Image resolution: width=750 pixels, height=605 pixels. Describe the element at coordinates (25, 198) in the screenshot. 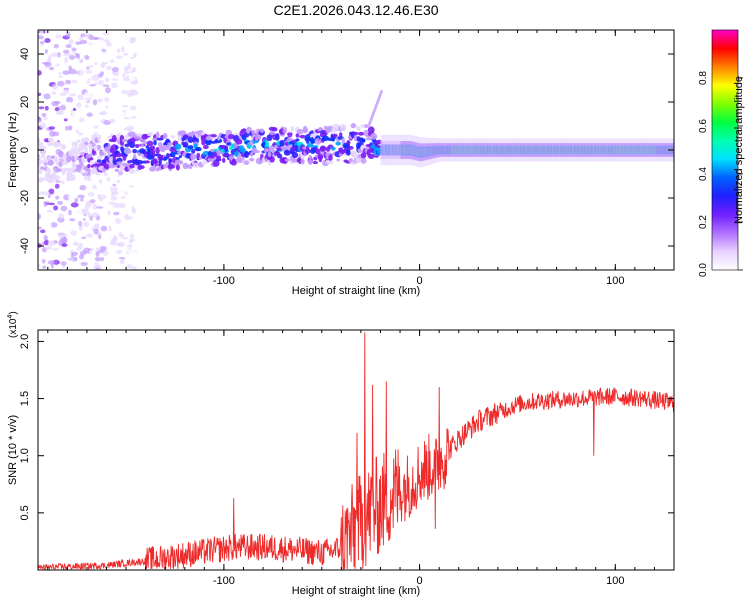

I see `spectrogram-y-tick-label: -20` at that location.